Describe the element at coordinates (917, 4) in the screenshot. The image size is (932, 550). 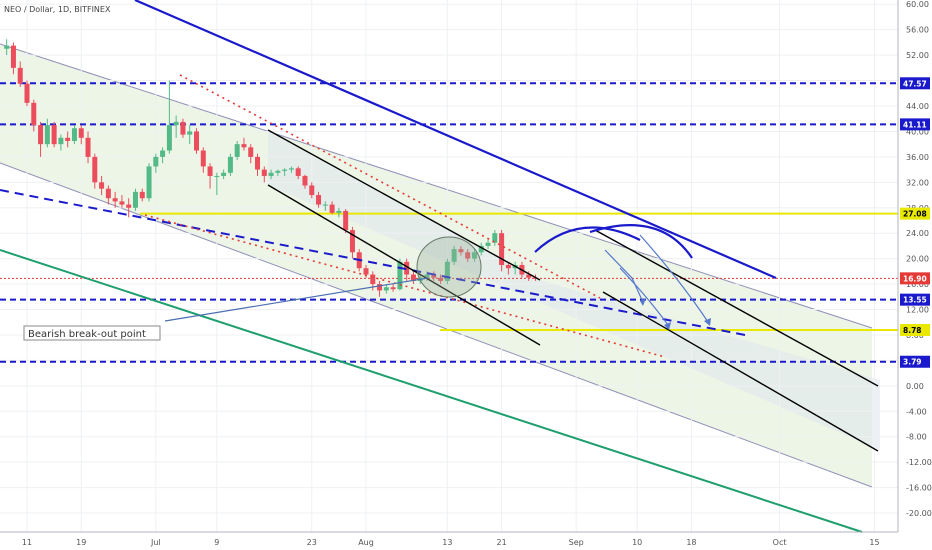
I see `price-tick-label: 60.00` at that location.